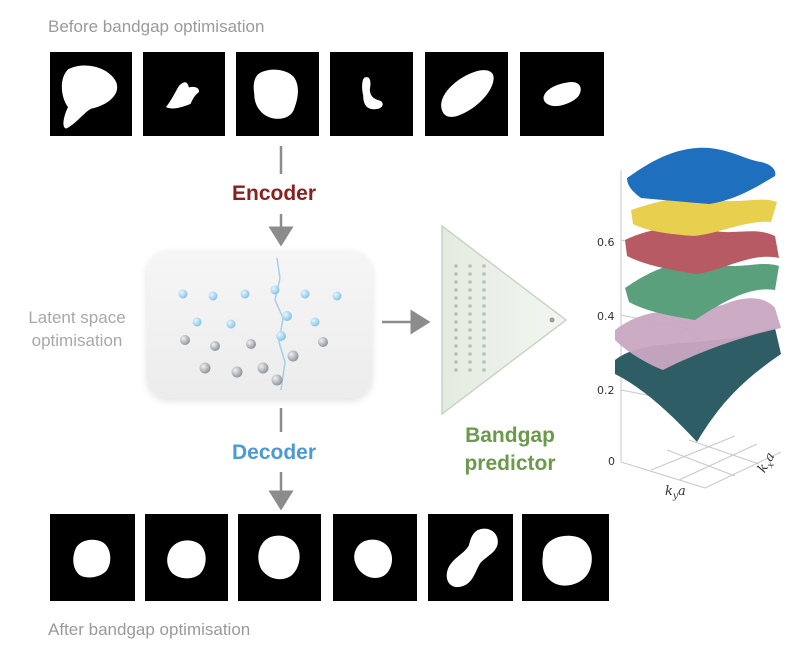 This screenshot has width=800, height=649. Describe the element at coordinates (156, 26) in the screenshot. I see `before-caption: Before bandgap optimisation` at that location.